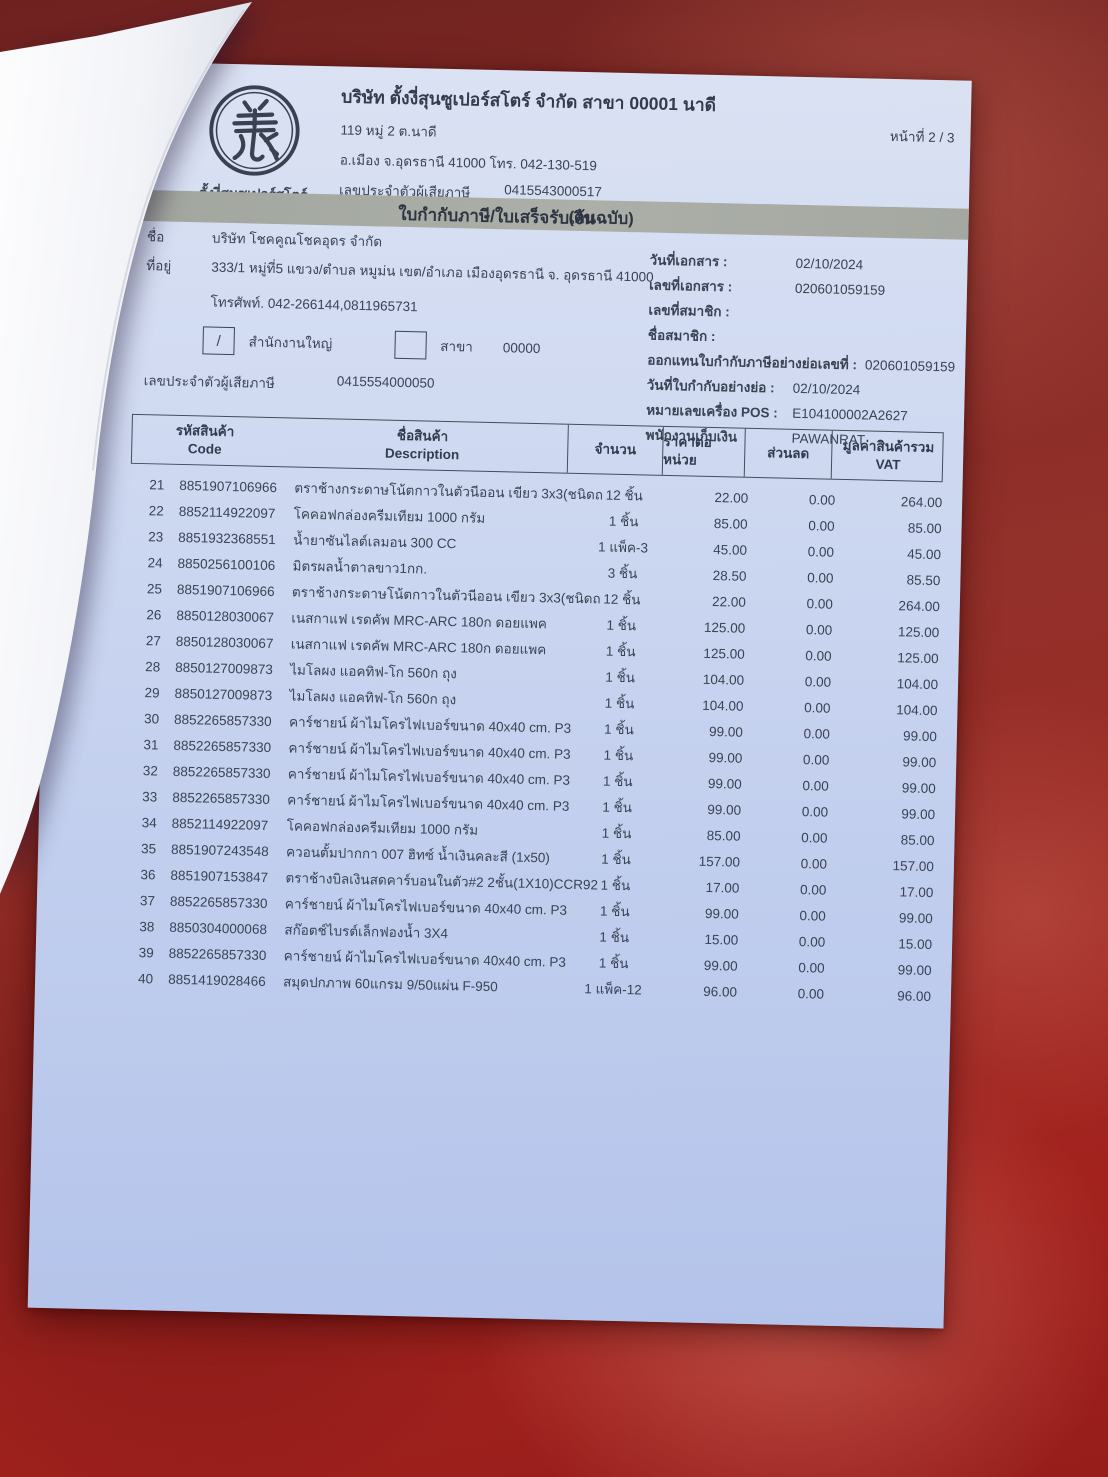 This screenshot has height=1477, width=1108. I want to click on item-unit-price: 28.50, so click(729, 575).